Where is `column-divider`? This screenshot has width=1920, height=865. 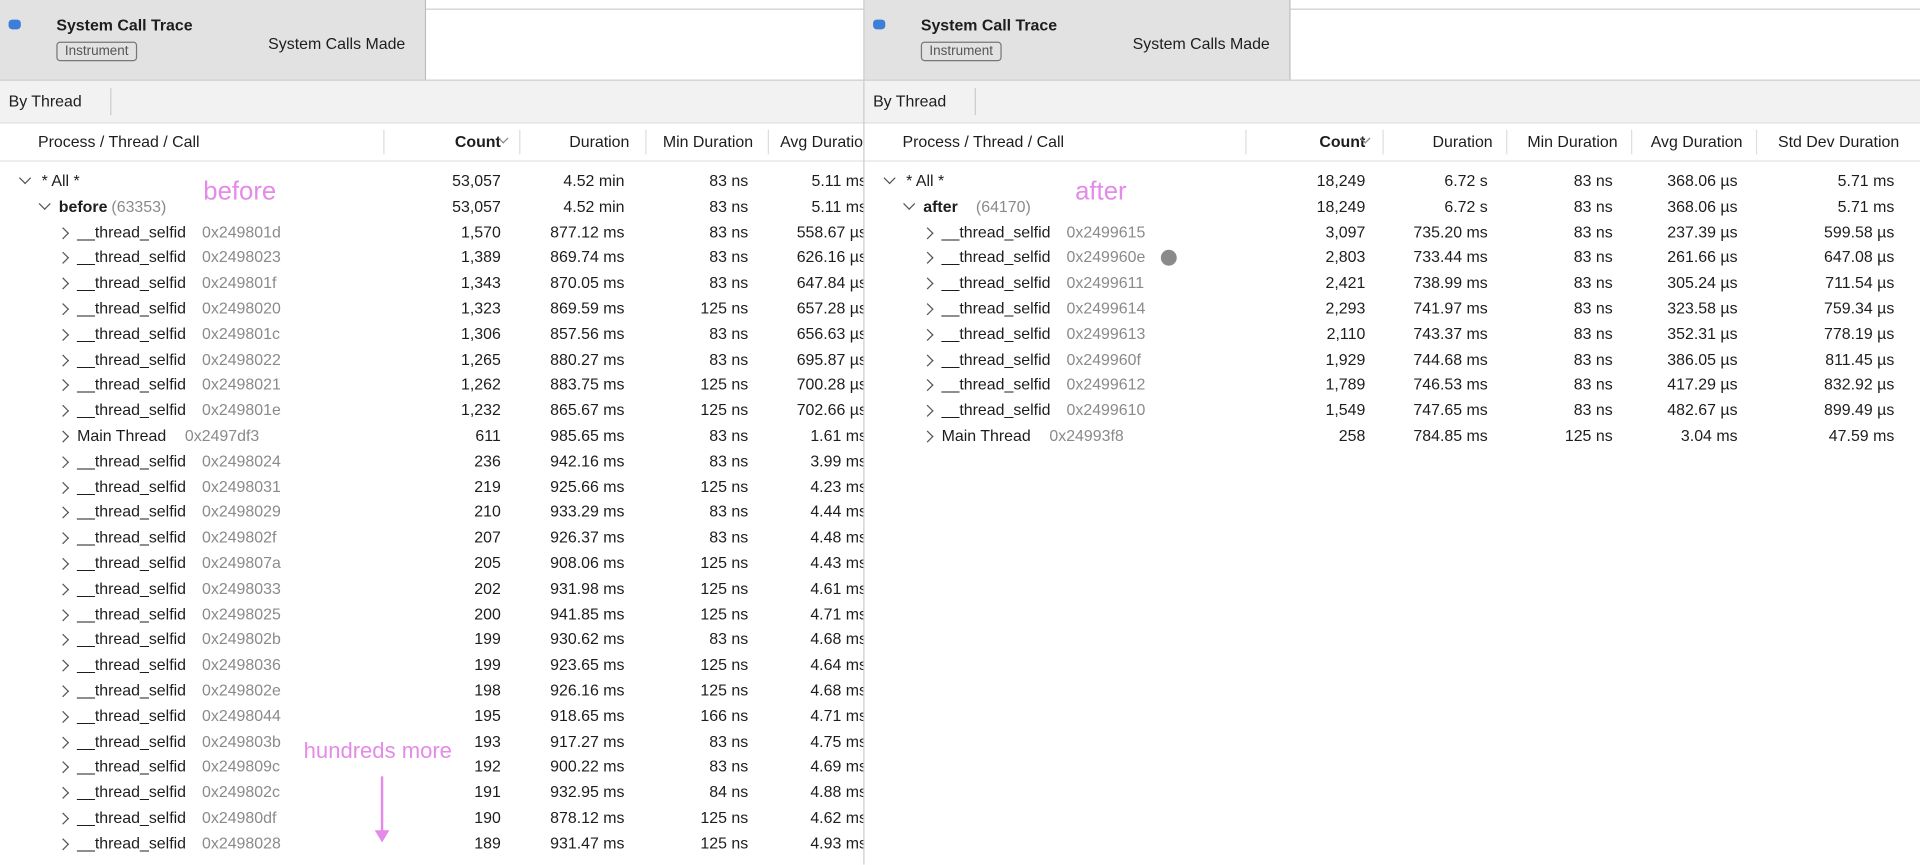
column-divider is located at coordinates (1632, 142).